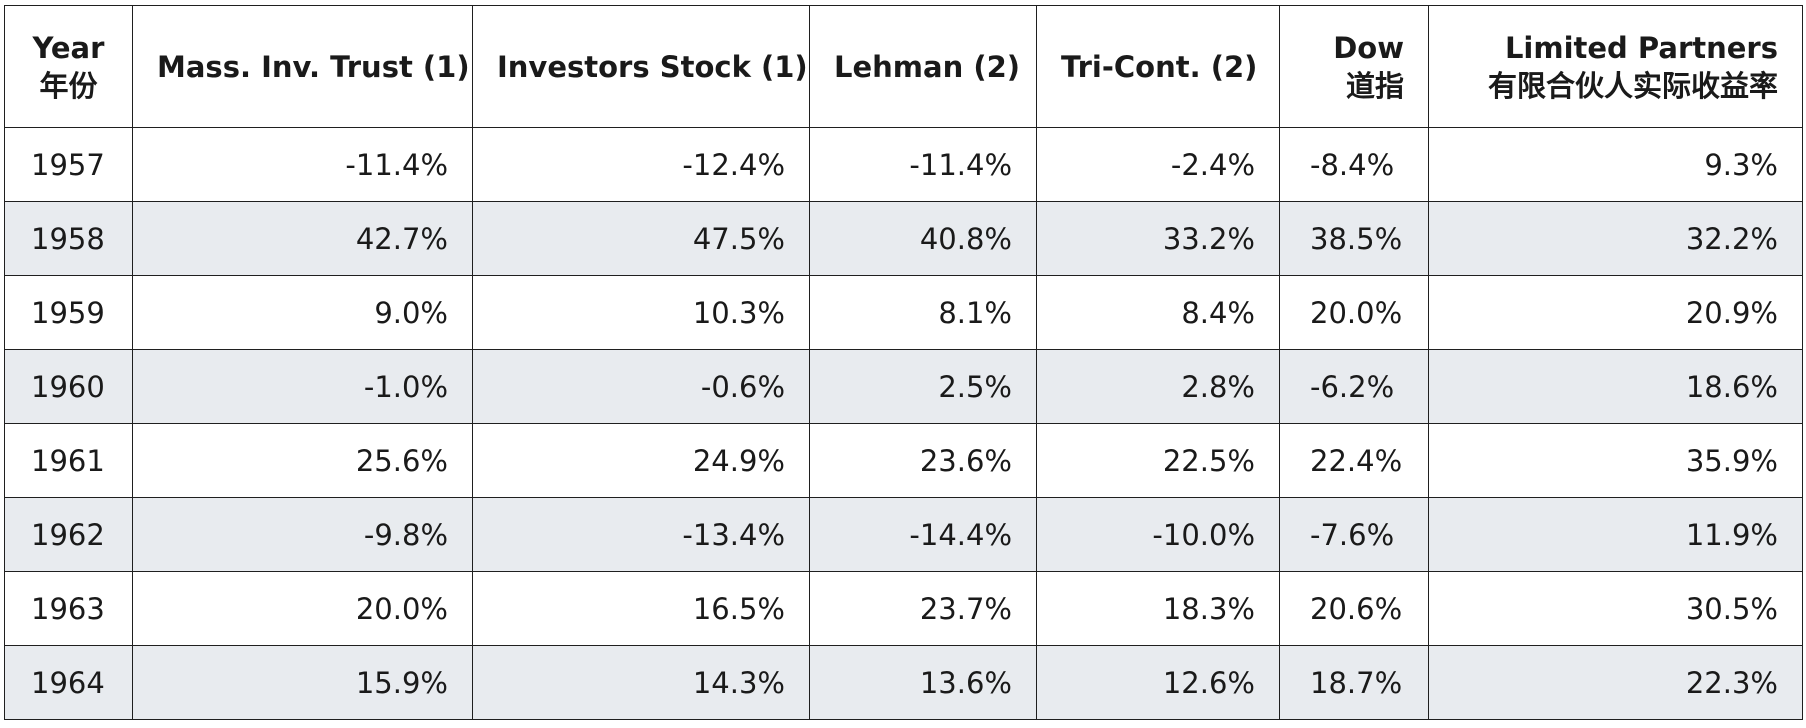 The height and width of the screenshot is (728, 1806). Describe the element at coordinates (1368, 47) in the screenshot. I see `header-dow-en: Dow` at that location.